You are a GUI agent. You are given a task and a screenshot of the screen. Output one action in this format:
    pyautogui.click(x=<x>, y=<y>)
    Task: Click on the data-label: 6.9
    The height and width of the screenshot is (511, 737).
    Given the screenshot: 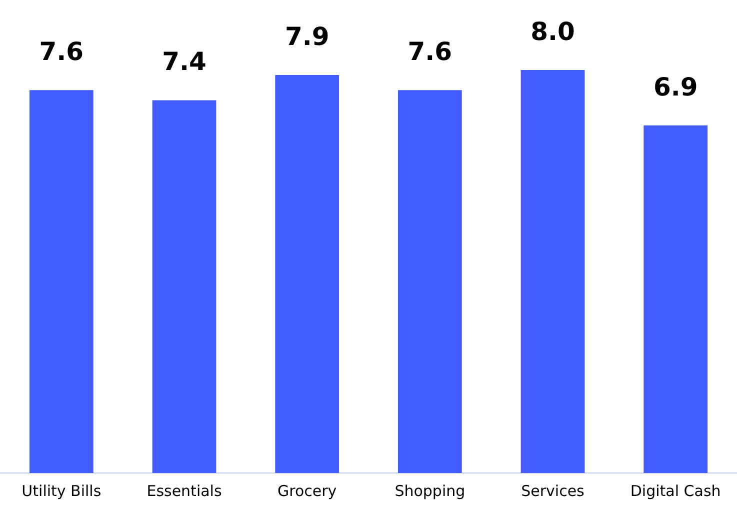 What is the action you would take?
    pyautogui.click(x=675, y=87)
    